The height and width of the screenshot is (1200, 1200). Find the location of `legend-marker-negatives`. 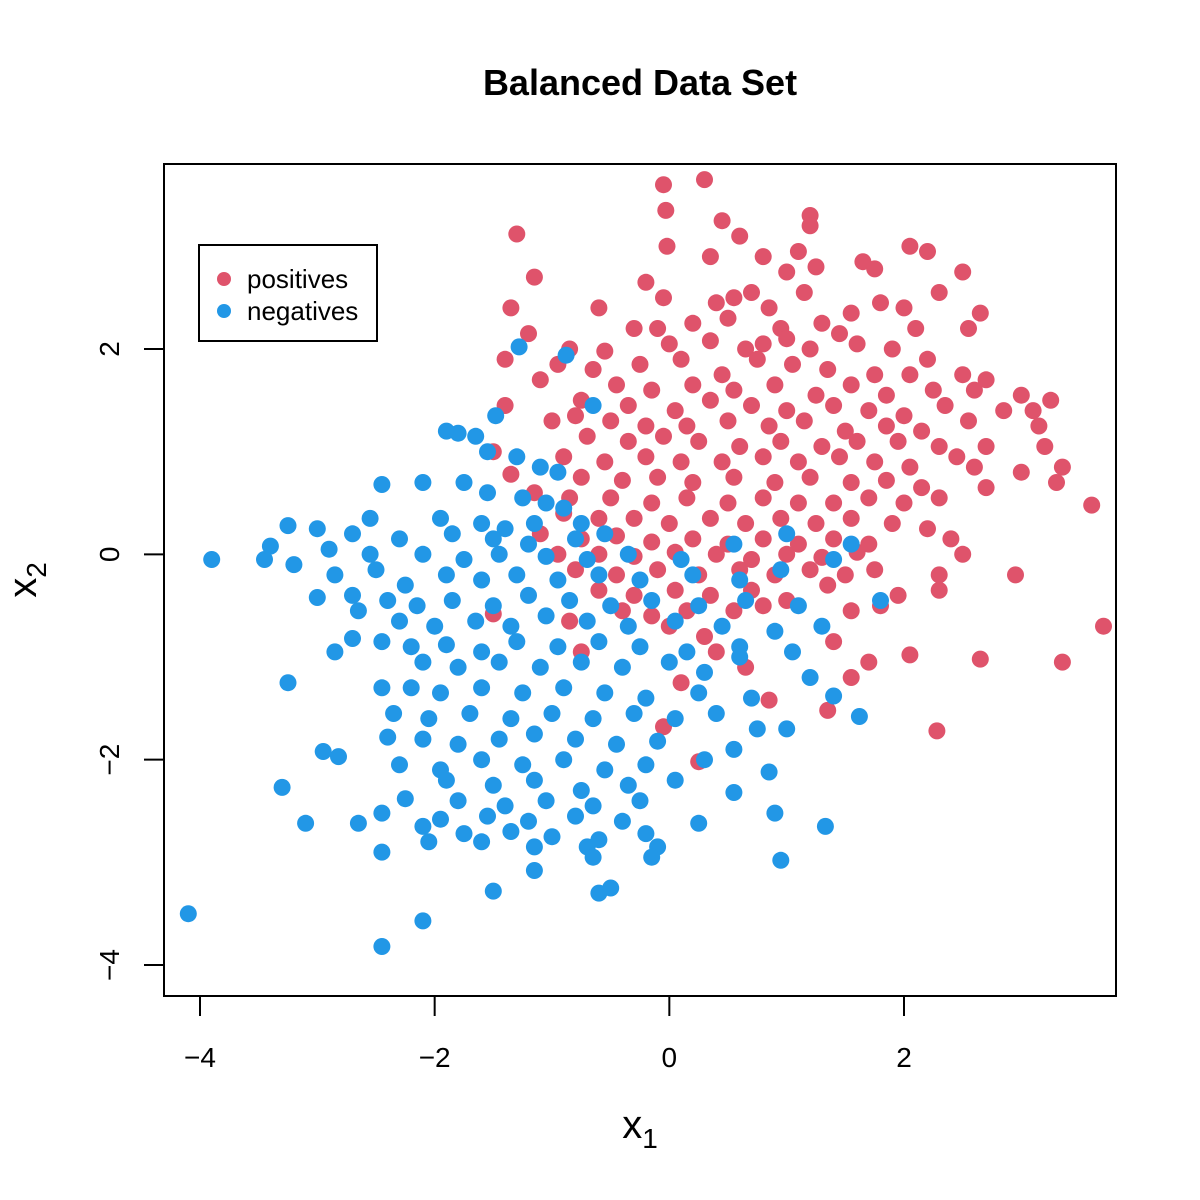

legend-marker-negatives is located at coordinates (224, 311).